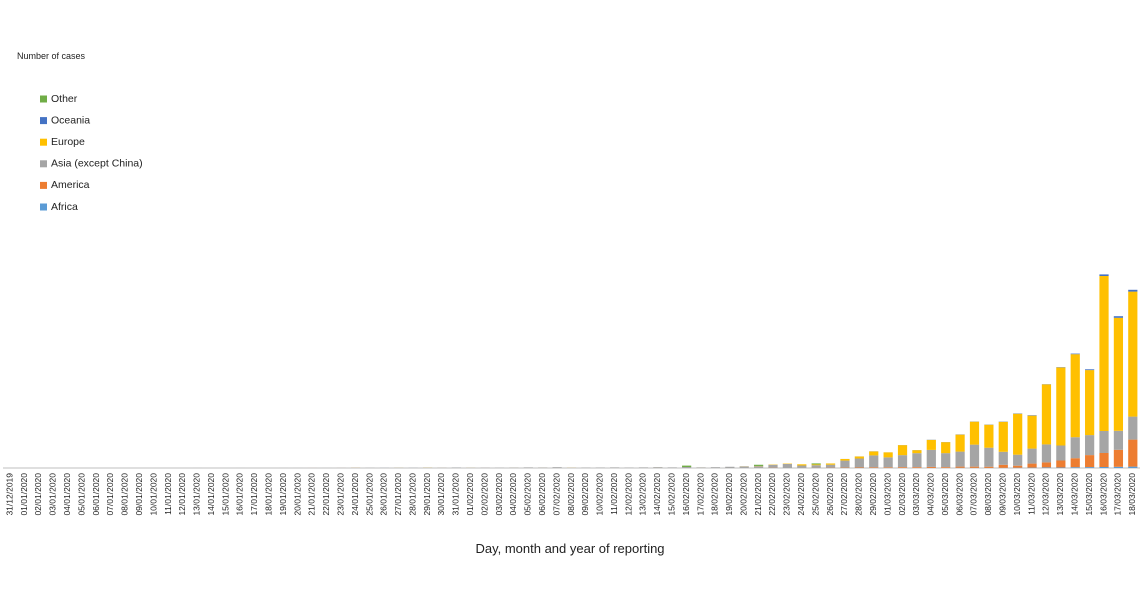 This screenshot has width=1140, height=600. I want to click on x-tick-label: 15/02/2020, so click(671, 494).